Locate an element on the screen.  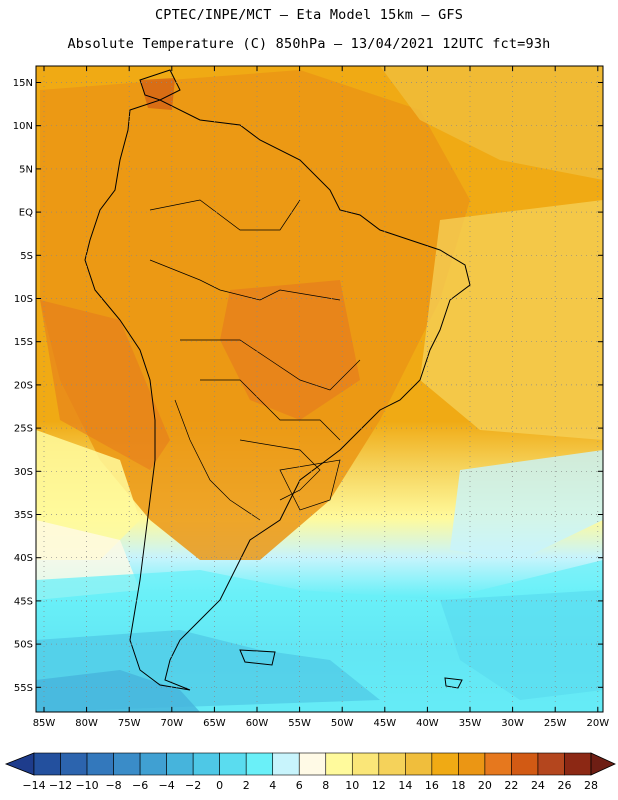
lon-label: 40W is located at coordinates (427, 723).